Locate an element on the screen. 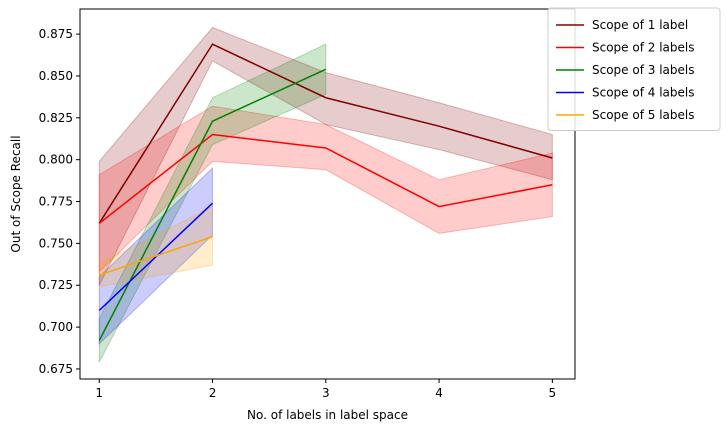 Image resolution: width=726 pixels, height=432 pixels. x-tick-label: 4 is located at coordinates (439, 393).